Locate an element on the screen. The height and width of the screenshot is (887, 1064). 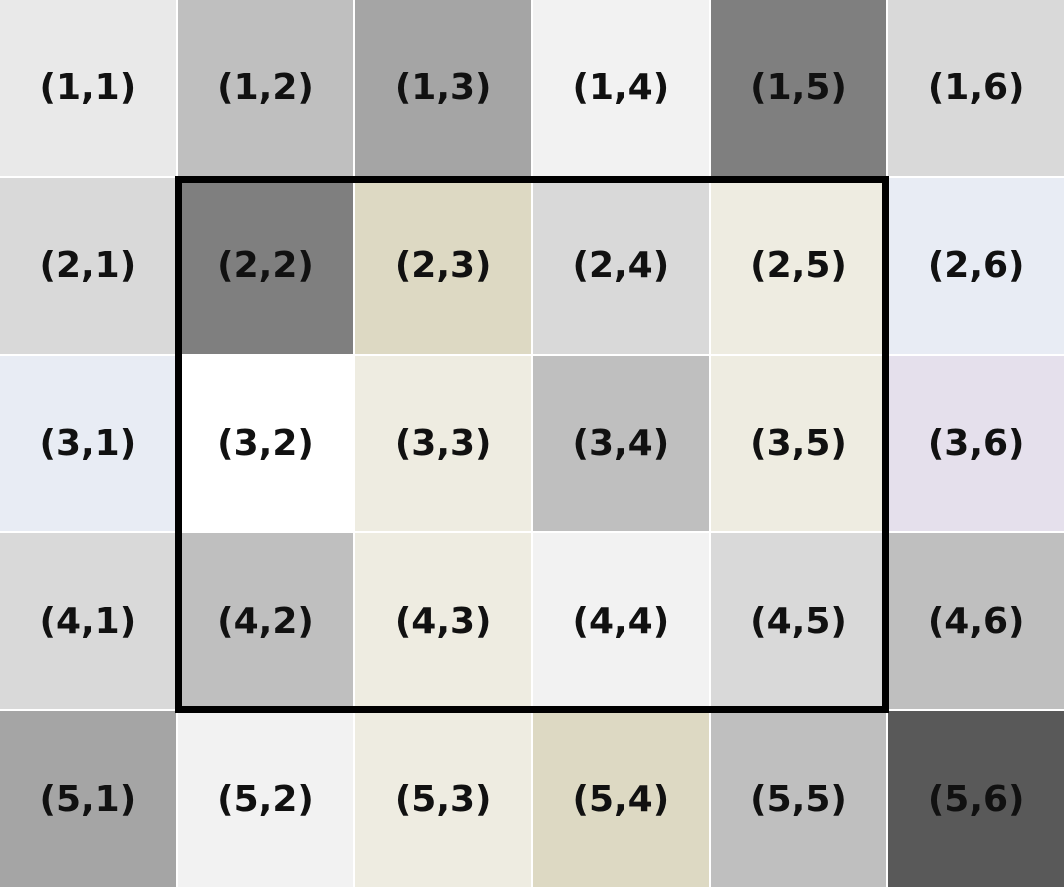
grid-cell: (3,4) is located at coordinates (621, 443).